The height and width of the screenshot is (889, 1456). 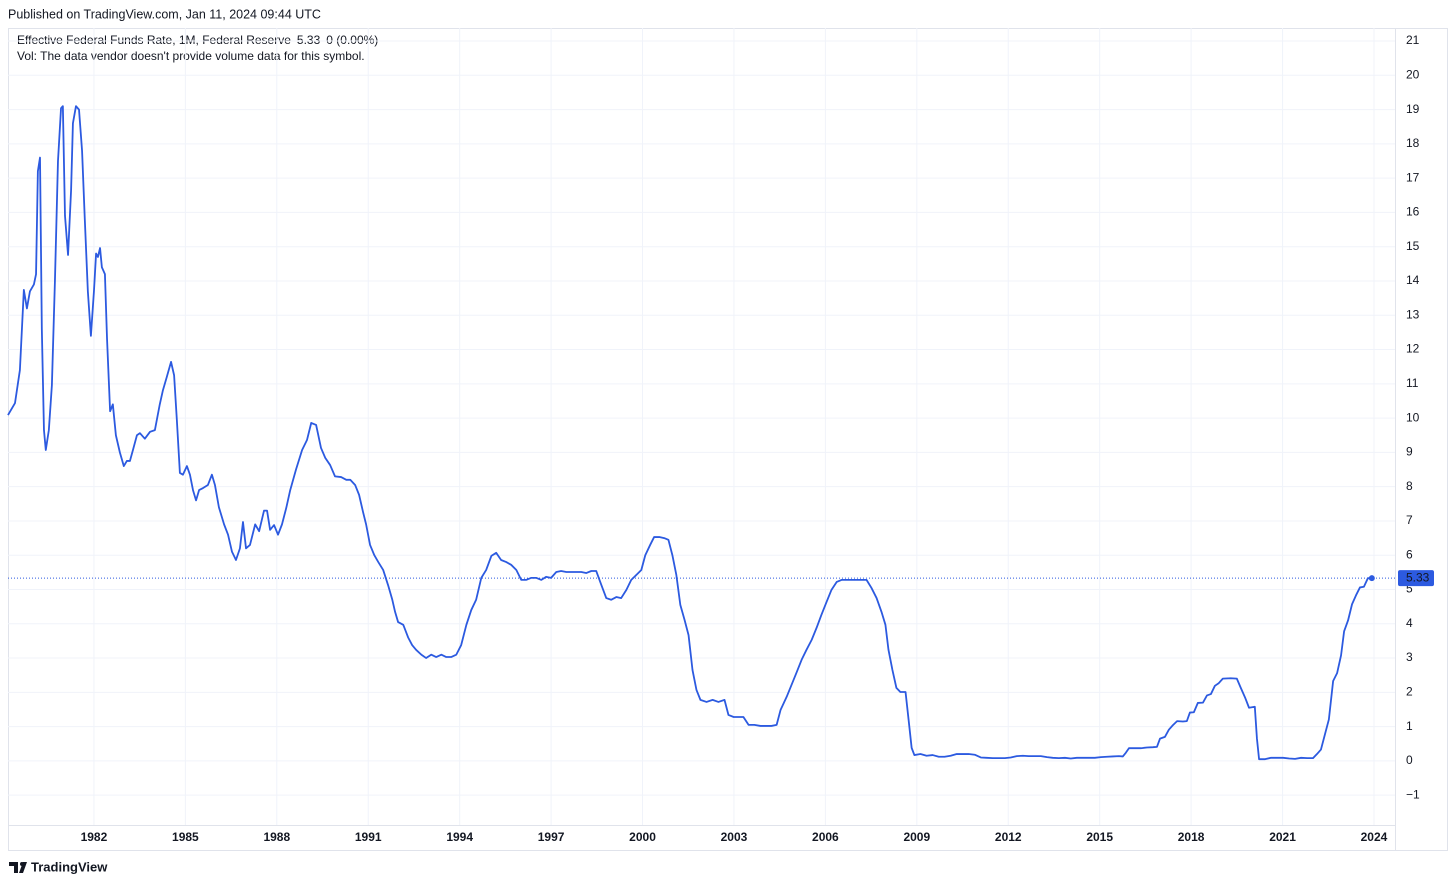 I want to click on x-tick-label: 1997, so click(x=551, y=837).